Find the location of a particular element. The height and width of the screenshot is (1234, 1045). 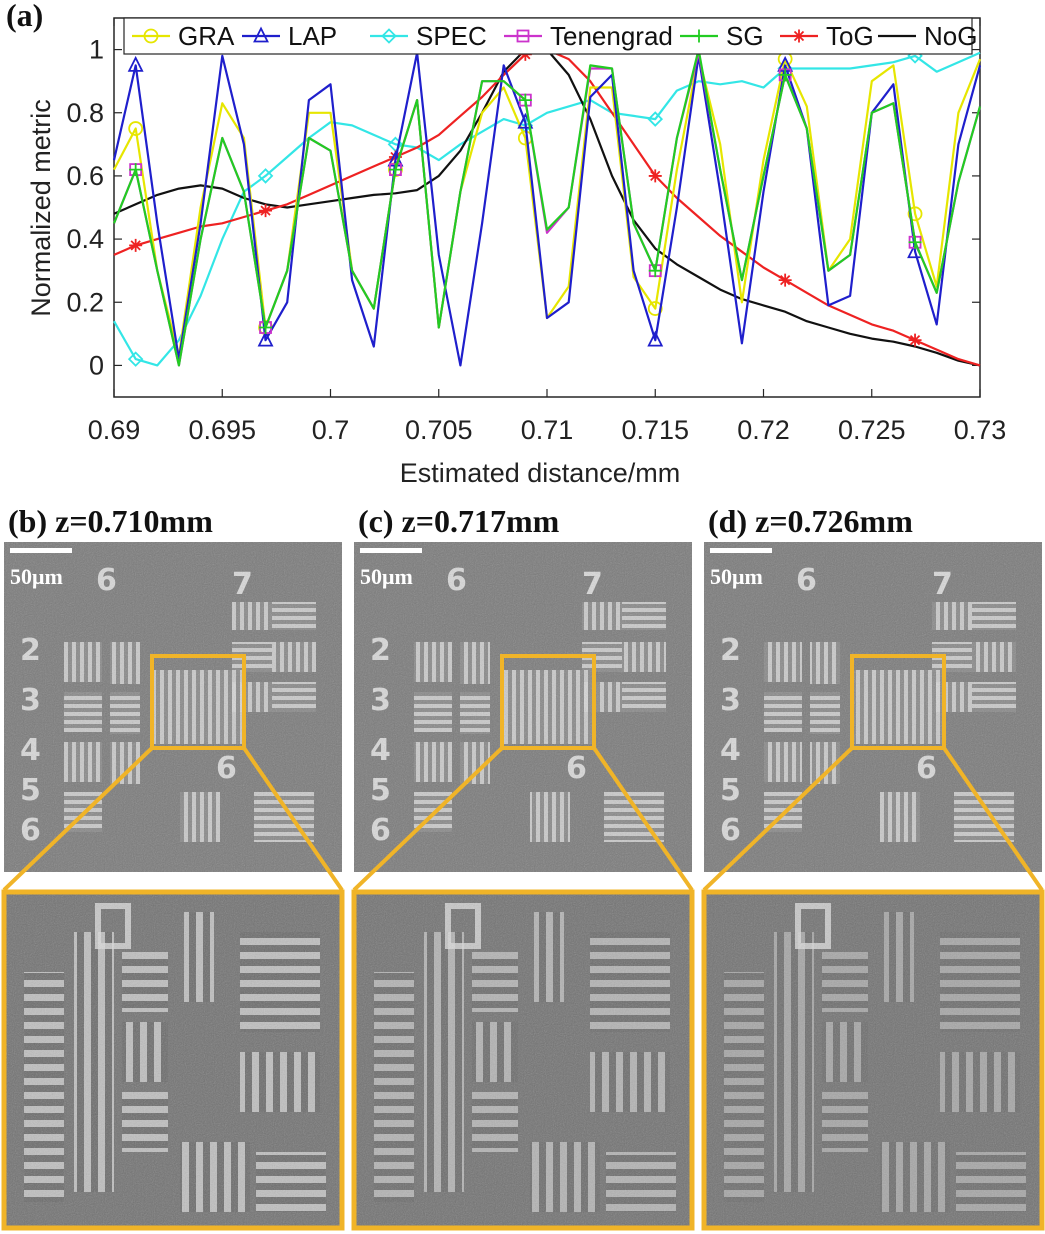

panel-label-c: (c) z=0.717mm is located at coordinates (459, 521).